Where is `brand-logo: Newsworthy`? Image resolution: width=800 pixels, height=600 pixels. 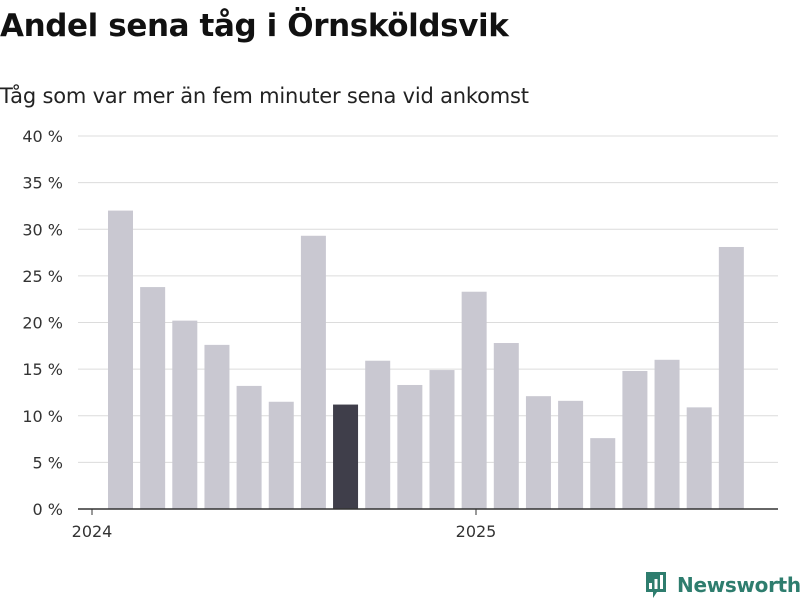 brand-logo: Newsworthy is located at coordinates (722, 585).